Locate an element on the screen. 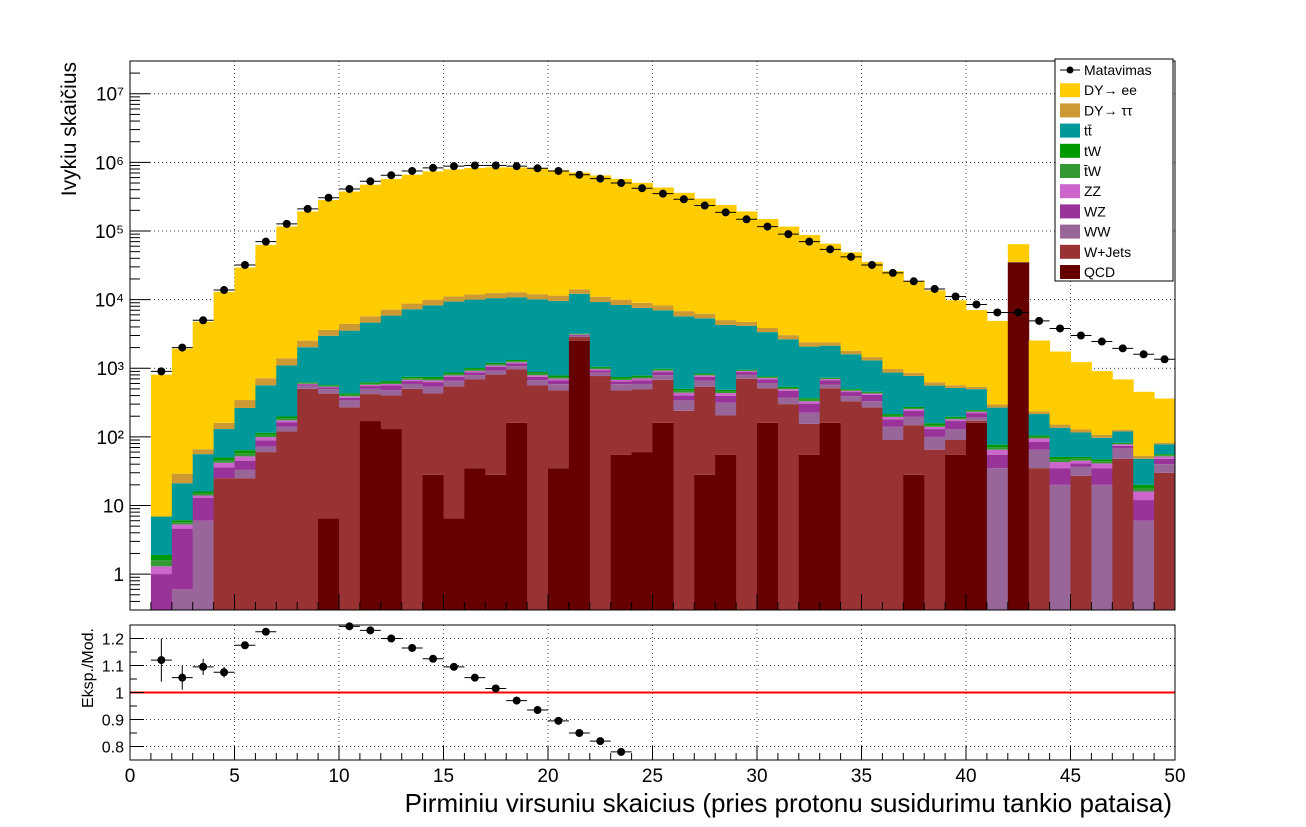 This screenshot has height=827, width=1306. legend-label: DY→ ee is located at coordinates (1110, 90).